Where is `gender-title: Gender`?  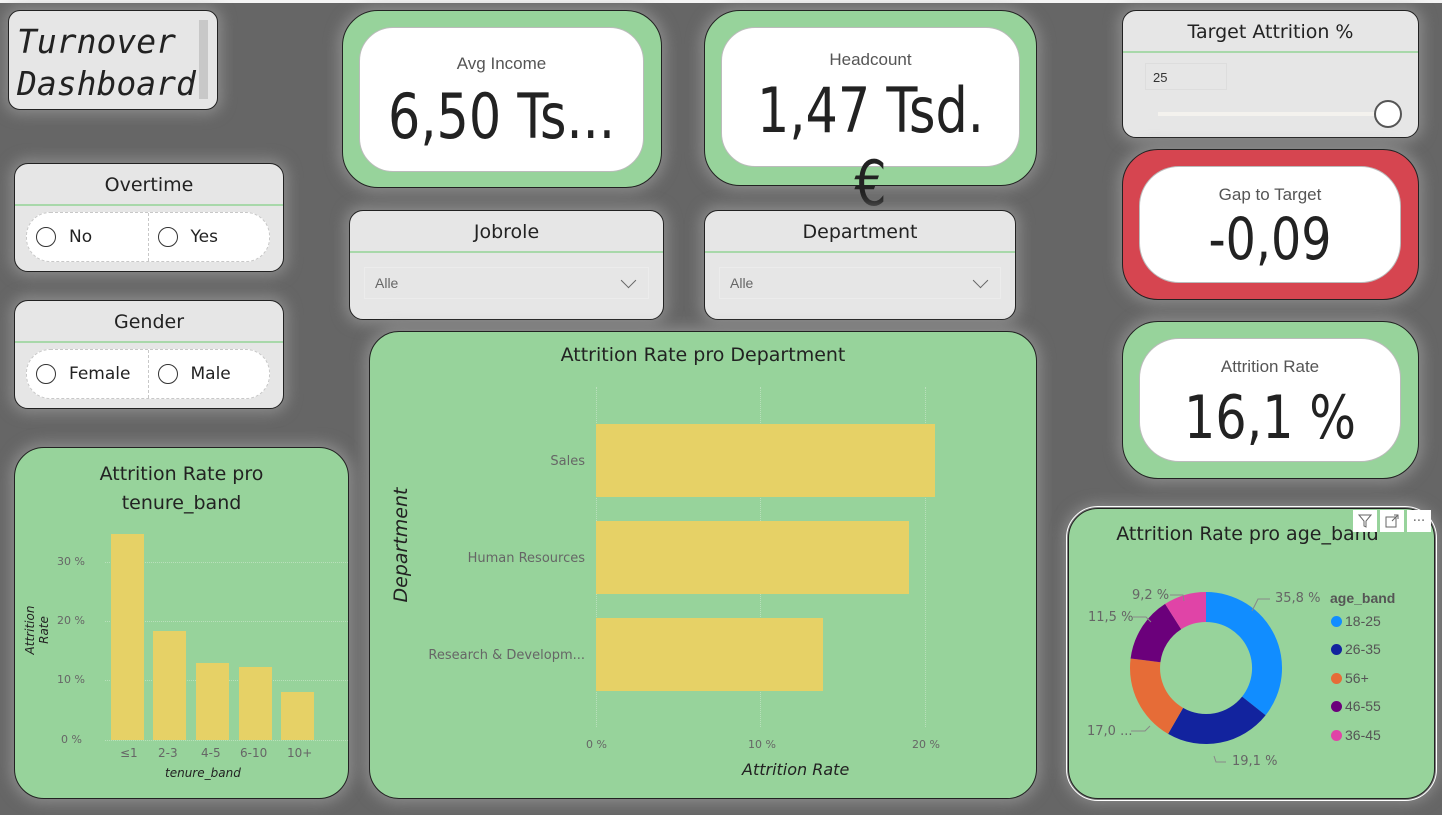 gender-title: Gender is located at coordinates (149, 322).